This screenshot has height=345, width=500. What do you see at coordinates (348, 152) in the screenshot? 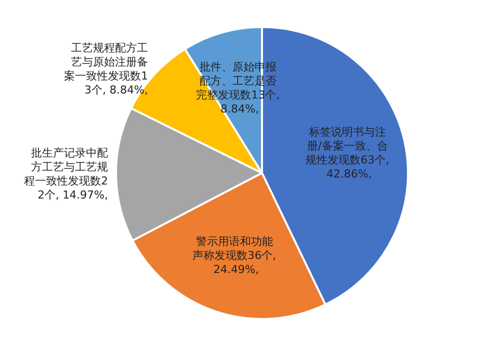
I see `slice-label: 标签说明书与注册/备案一致、合规性发现数63个, 42.86%,` at bounding box center [348, 152].